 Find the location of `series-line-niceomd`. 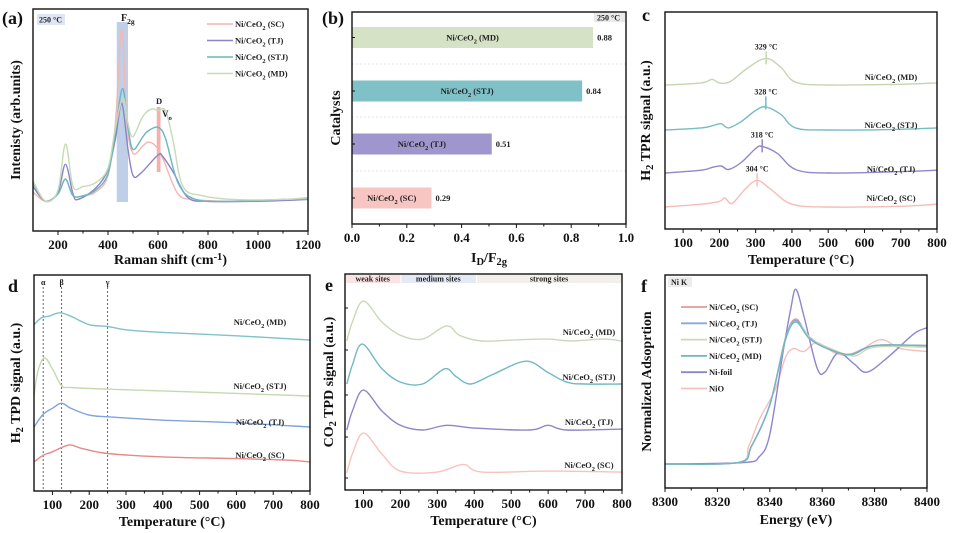

series-line-niceomd is located at coordinates (170, 149).